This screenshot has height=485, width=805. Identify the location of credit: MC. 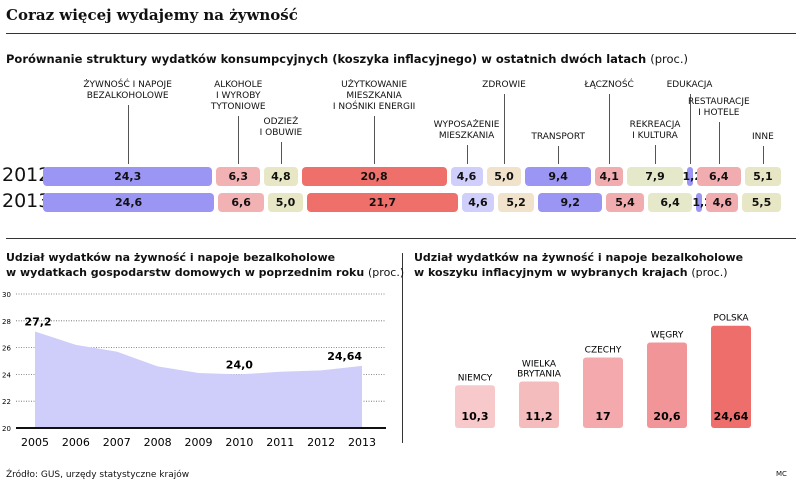
(781, 474).